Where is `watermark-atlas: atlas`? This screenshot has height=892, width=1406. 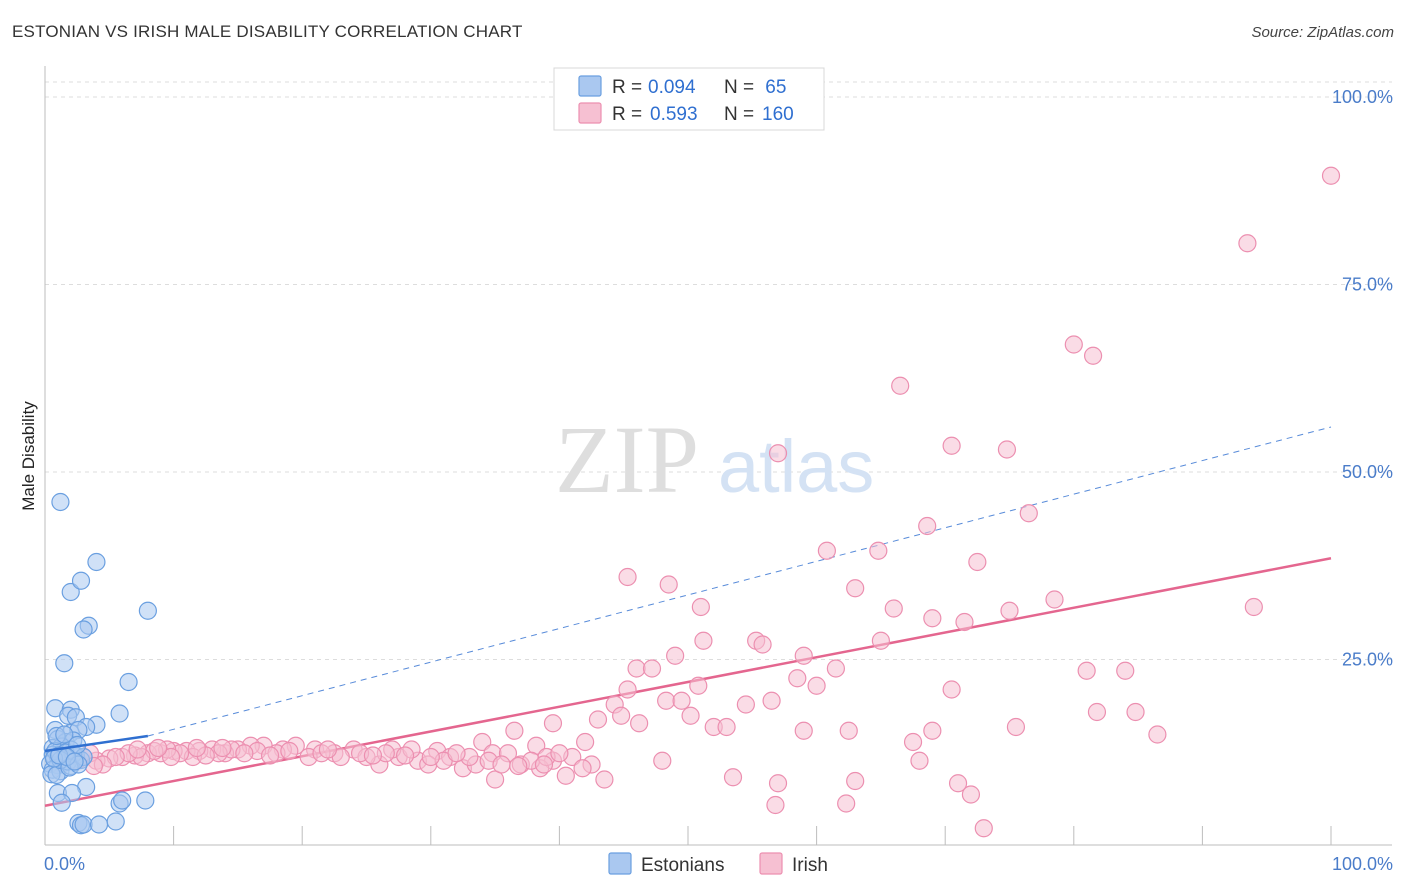 watermark-atlas: atlas is located at coordinates (796, 466).